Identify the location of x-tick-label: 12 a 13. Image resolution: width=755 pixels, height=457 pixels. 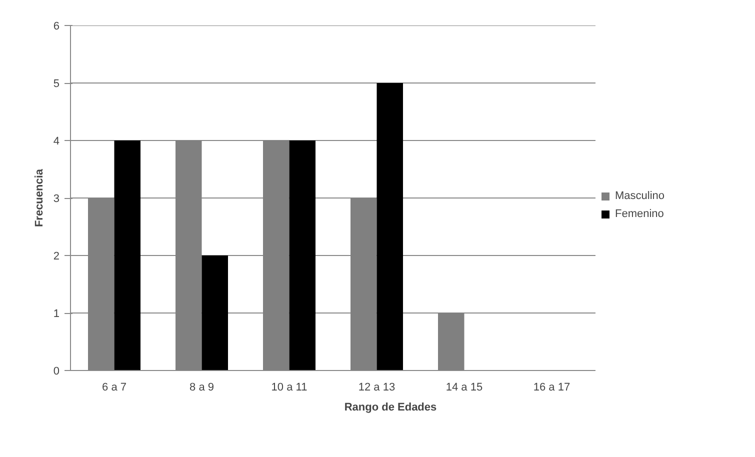
(377, 388).